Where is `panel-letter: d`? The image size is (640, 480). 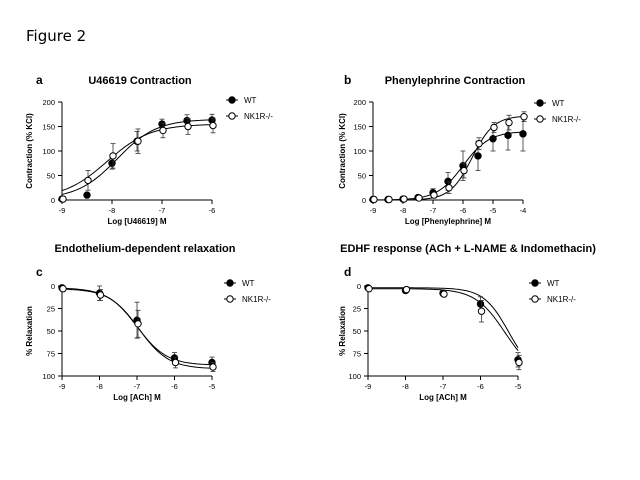
panel-letter: d is located at coordinates (347, 272).